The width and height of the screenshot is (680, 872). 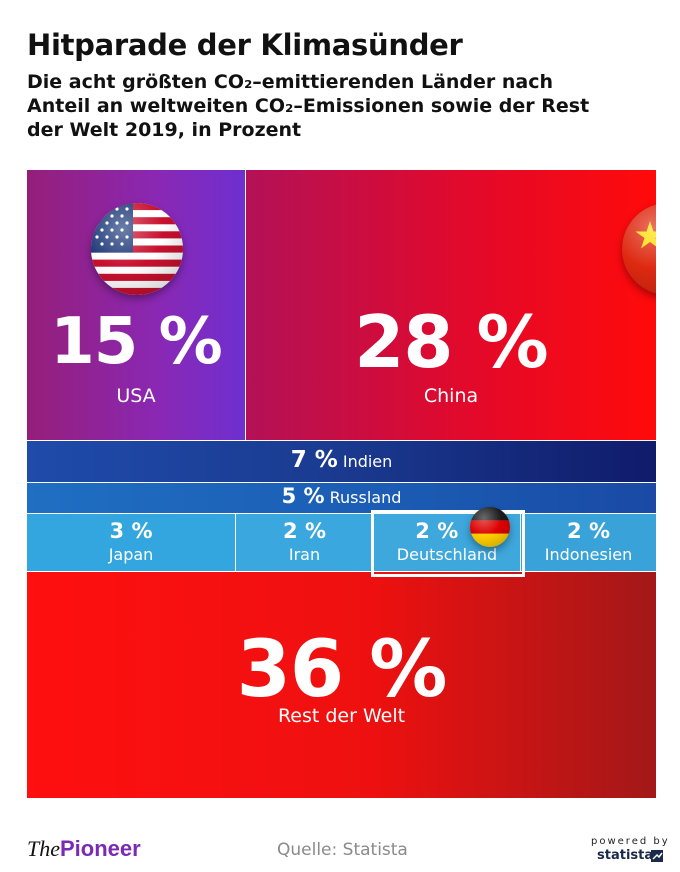 What do you see at coordinates (164, 130) in the screenshot?
I see `subtitle-line: der Welt 2019, in Prozent` at bounding box center [164, 130].